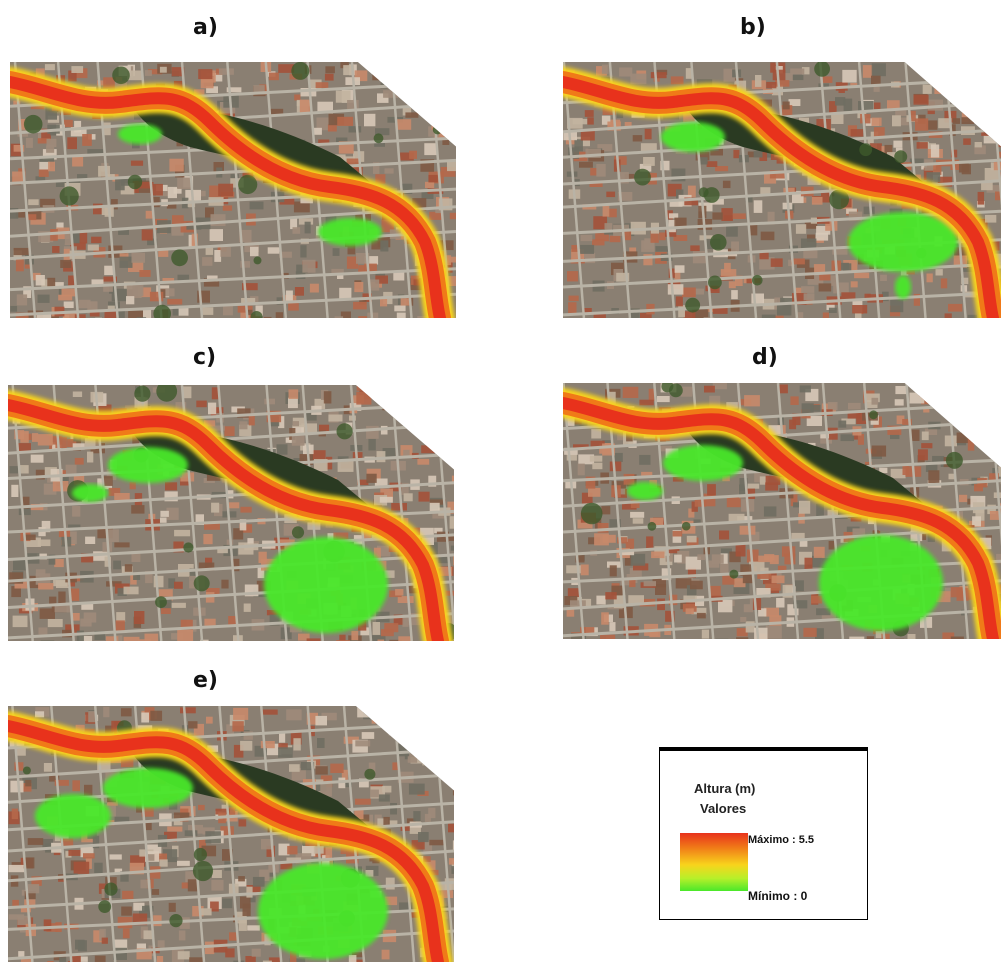  I want to click on panel-label-c: c), so click(205, 357).